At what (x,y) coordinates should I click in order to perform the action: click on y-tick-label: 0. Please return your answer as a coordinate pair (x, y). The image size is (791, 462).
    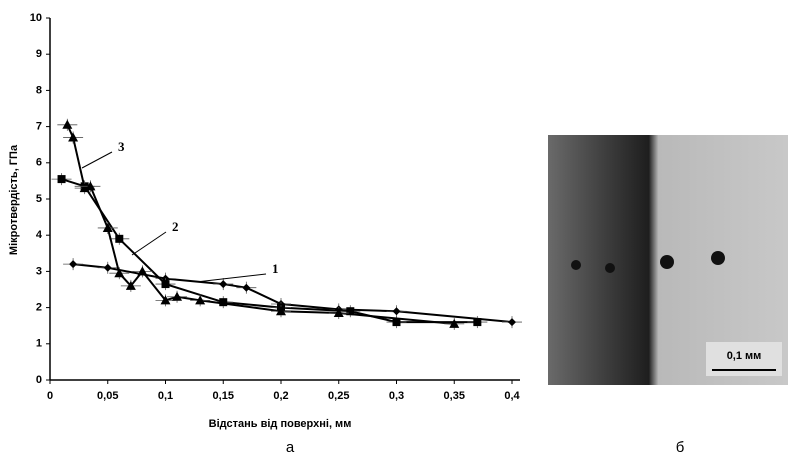
    Looking at the image, I should click on (39, 380).